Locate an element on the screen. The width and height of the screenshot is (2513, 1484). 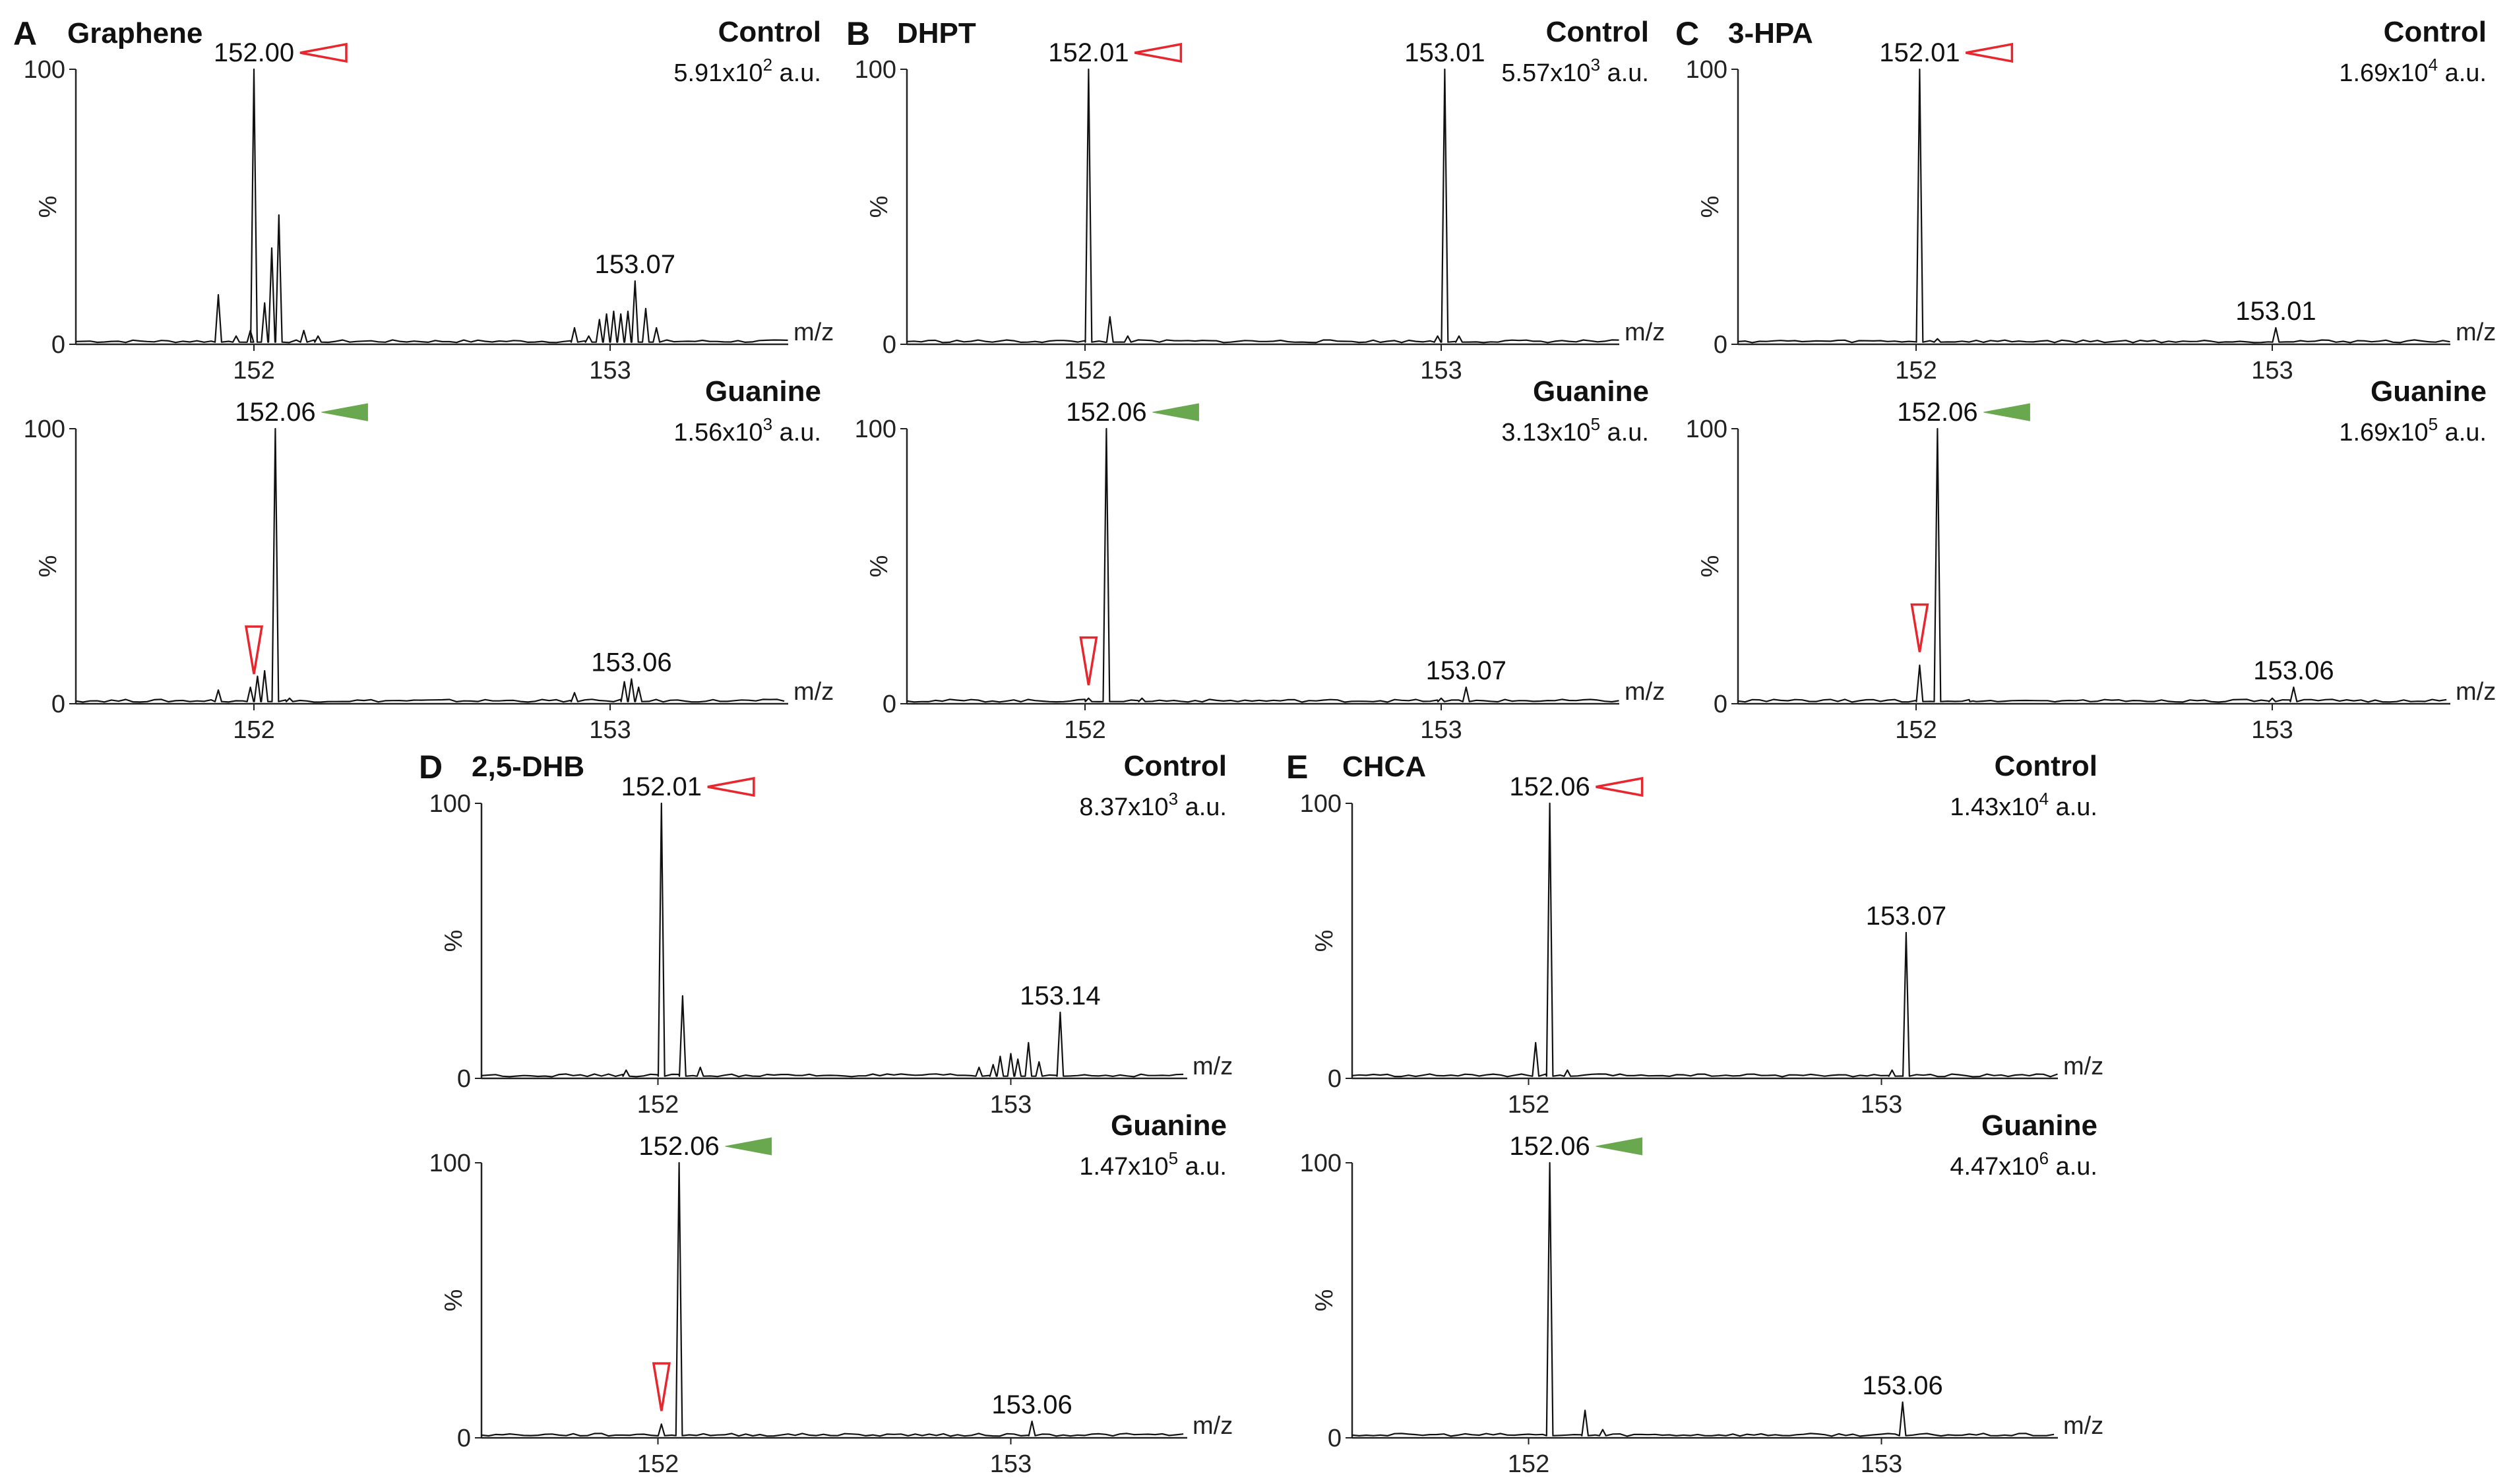
matrix-name: 3-HPA is located at coordinates (1770, 33).